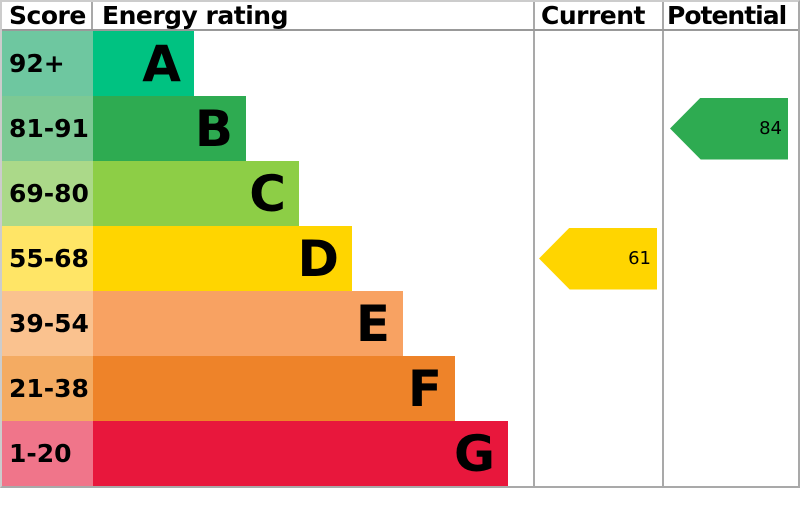 Image resolution: width=800 pixels, height=520 pixels. Describe the element at coordinates (730, 453) in the screenshot. I see `potential-cell-g` at that location.